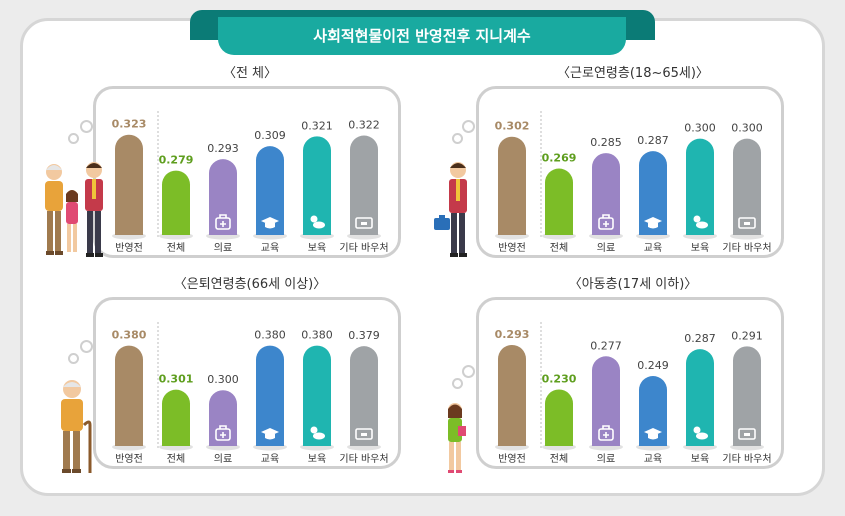  Describe the element at coordinates (129, 124) in the screenshot. I see `bar-value-label: 0.323` at that location.